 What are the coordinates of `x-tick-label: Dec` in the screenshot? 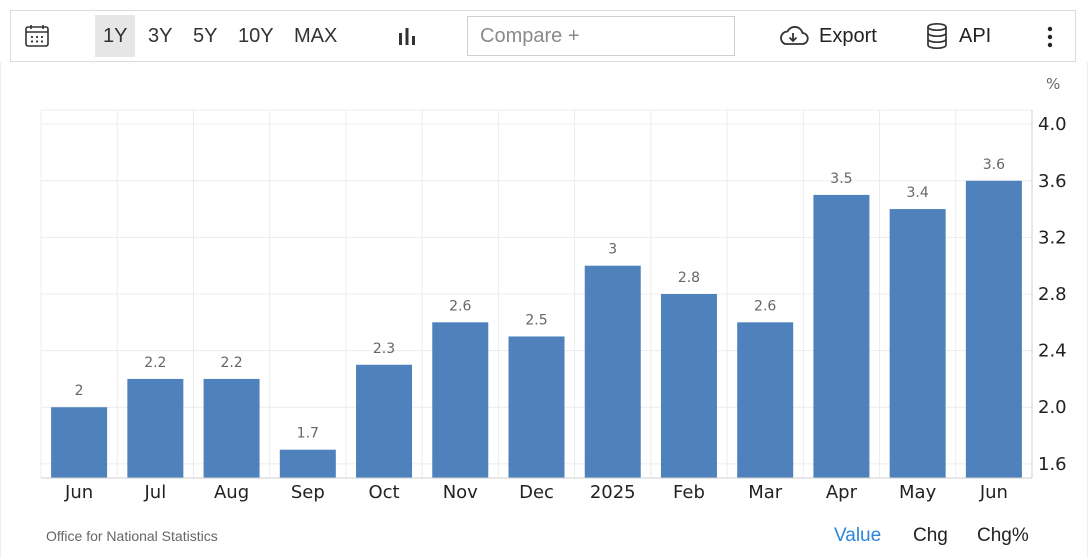 It's located at (536, 492).